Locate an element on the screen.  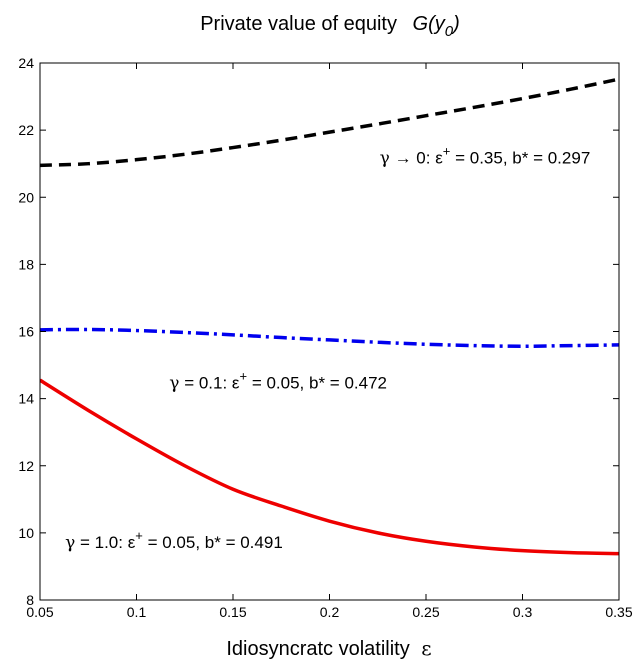
y-tick-label: 8 is located at coordinates (30, 600).